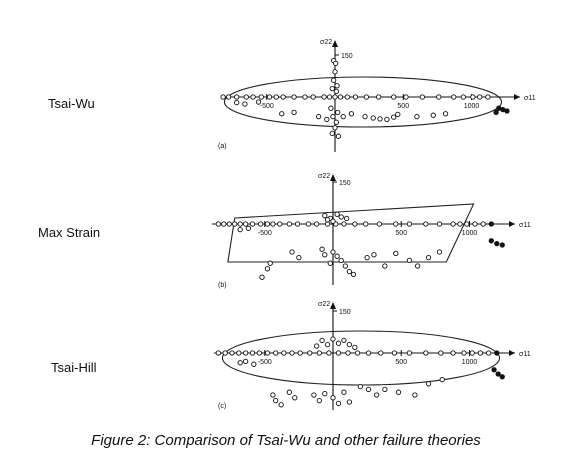 The image size is (572, 470). Describe the element at coordinates (470, 233) in the screenshot. I see `x-tick-label-1-2: 1000` at that location.